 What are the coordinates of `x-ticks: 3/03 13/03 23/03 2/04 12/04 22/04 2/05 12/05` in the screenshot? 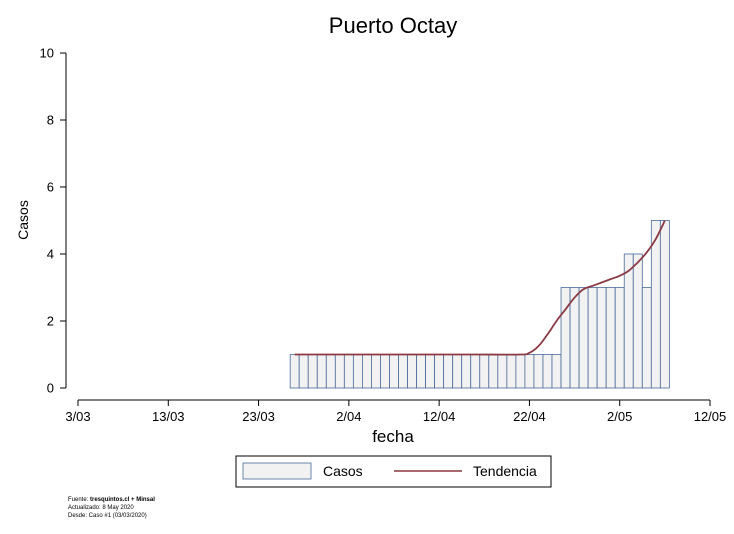 It's located at (395, 412).